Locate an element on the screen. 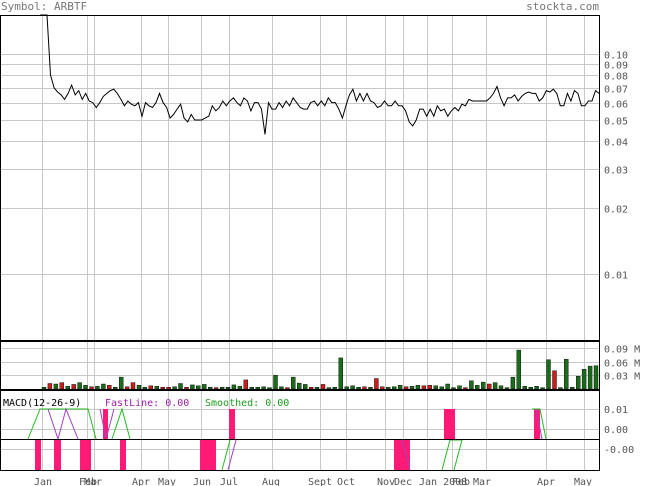 The height and width of the screenshot is (486, 655). price-tick-label: 0.09 is located at coordinates (616, 66).